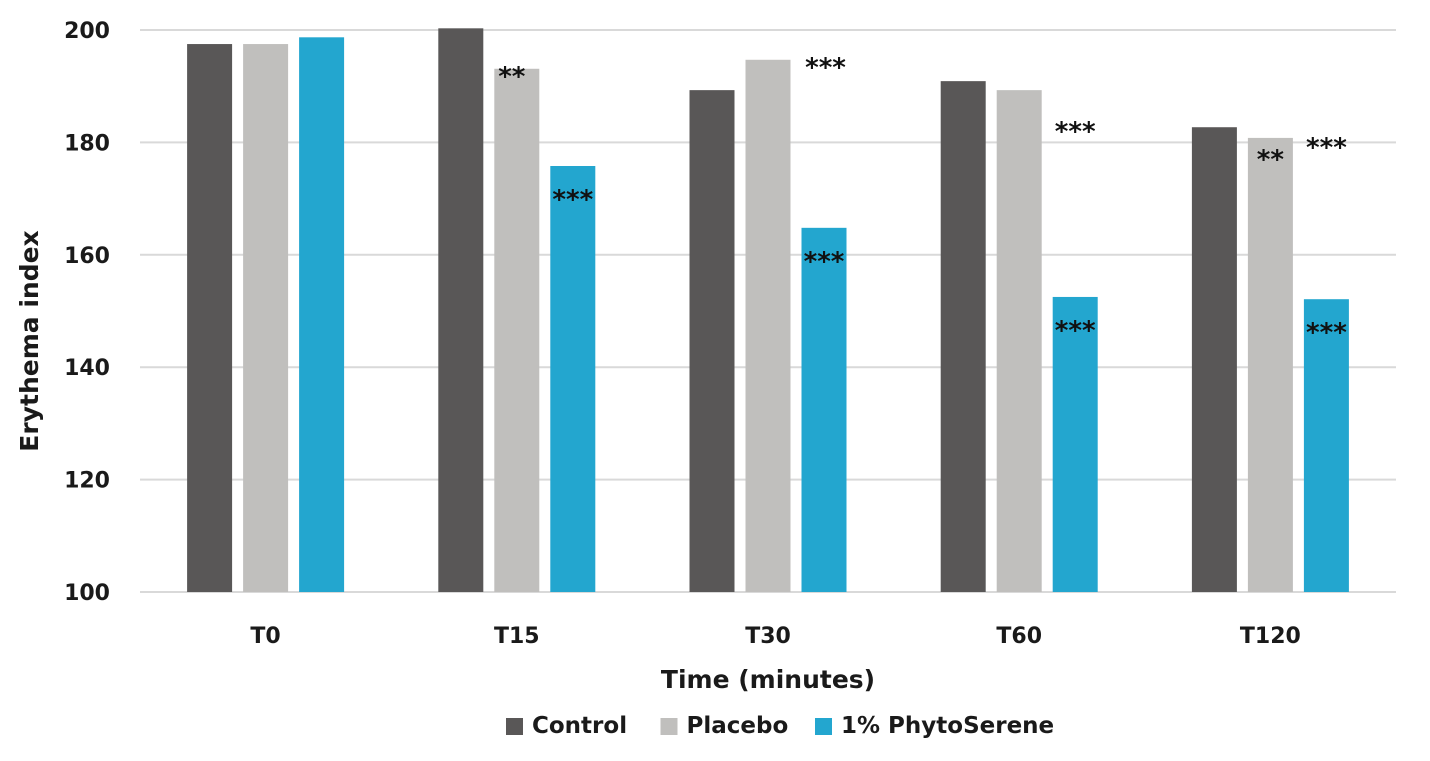 Image resolution: width=1430 pixels, height=761 pixels. What do you see at coordinates (517, 636) in the screenshot?
I see `x-tick-label: T15` at bounding box center [517, 636].